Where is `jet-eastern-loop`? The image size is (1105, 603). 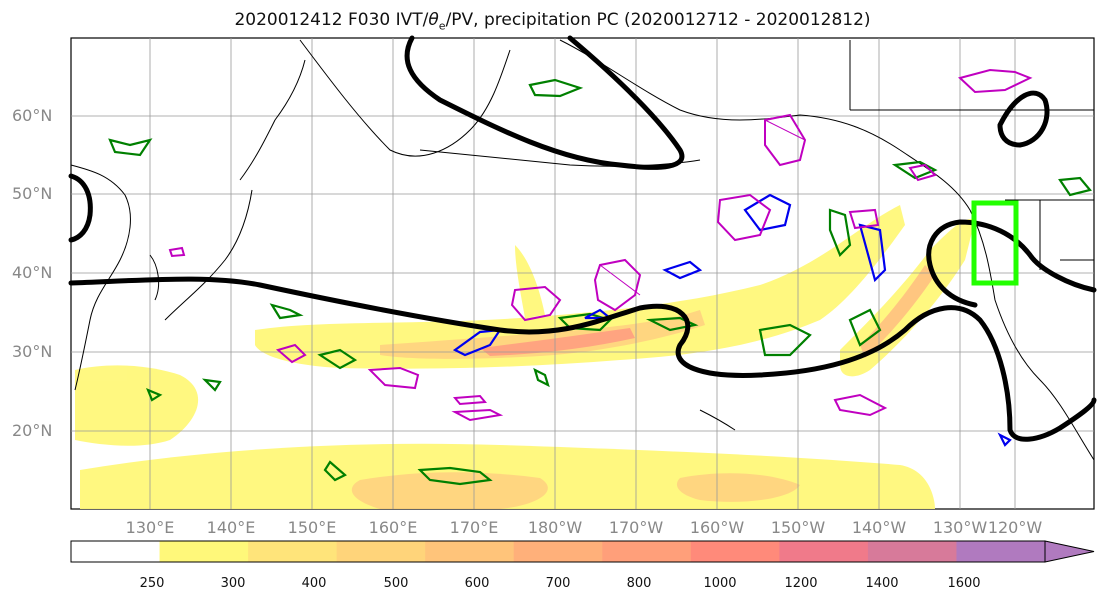
jet-eastern-loop is located at coordinates (1011, 263).